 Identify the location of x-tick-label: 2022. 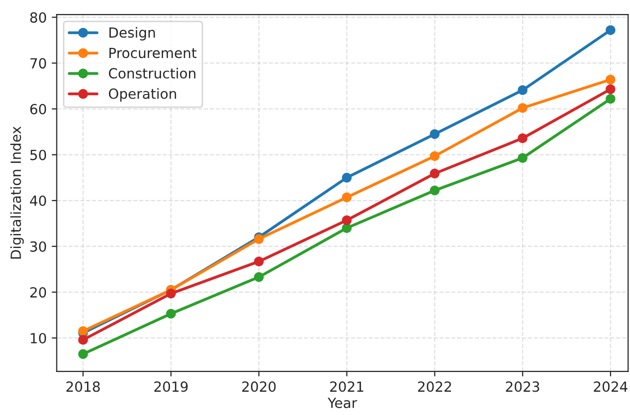
(434, 386).